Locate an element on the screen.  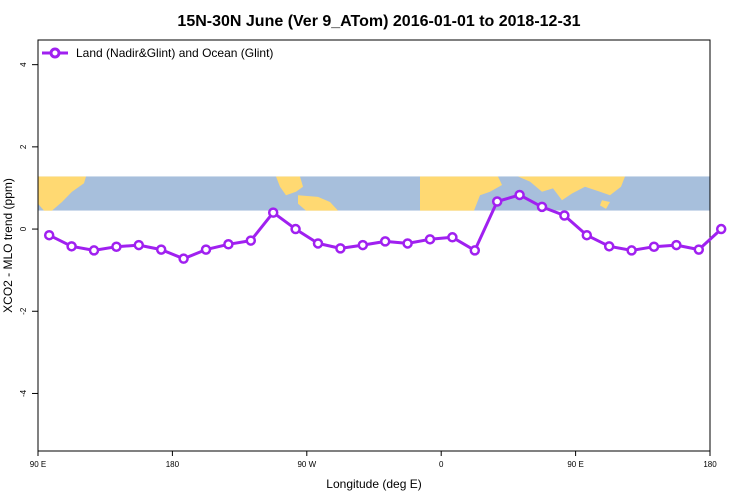
x-axis-label: Longitude (deg E) is located at coordinates (373, 484).